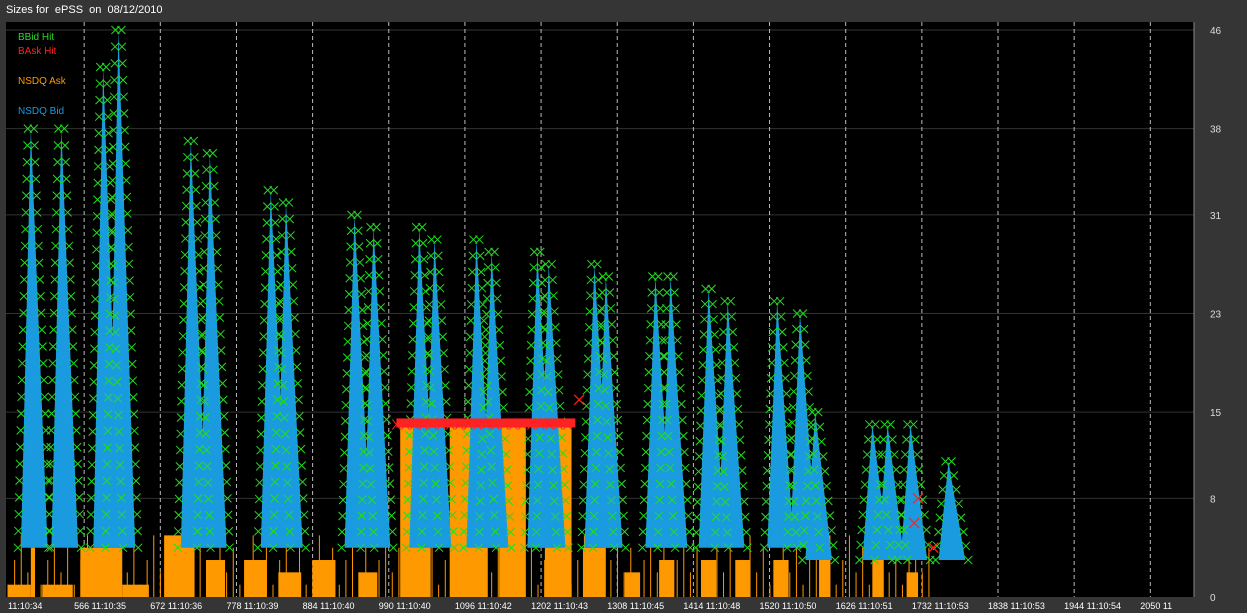  Describe the element at coordinates (329, 606) in the screenshot. I see `x-tick-label: 884 11:10:40` at that location.